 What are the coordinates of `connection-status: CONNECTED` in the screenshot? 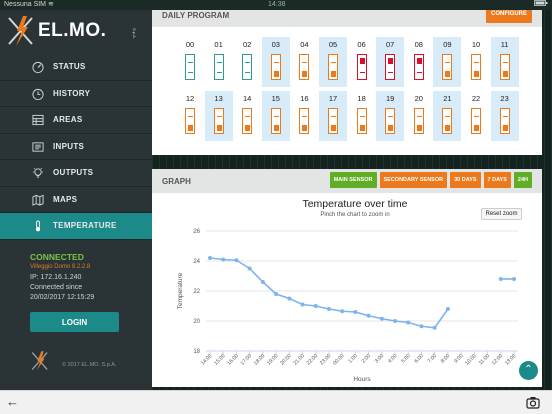 It's located at (57, 257).